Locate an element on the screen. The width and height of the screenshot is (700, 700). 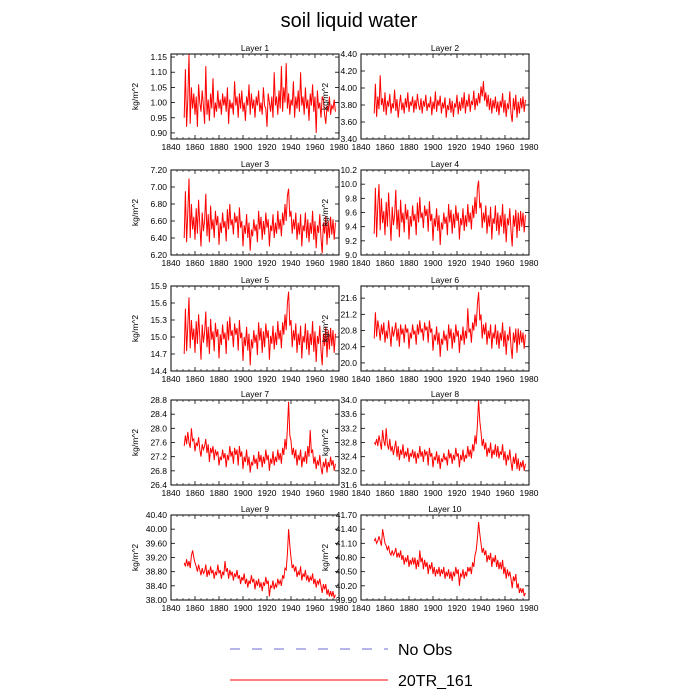
y-tick-label: 38.40 is located at coordinates (157, 586).